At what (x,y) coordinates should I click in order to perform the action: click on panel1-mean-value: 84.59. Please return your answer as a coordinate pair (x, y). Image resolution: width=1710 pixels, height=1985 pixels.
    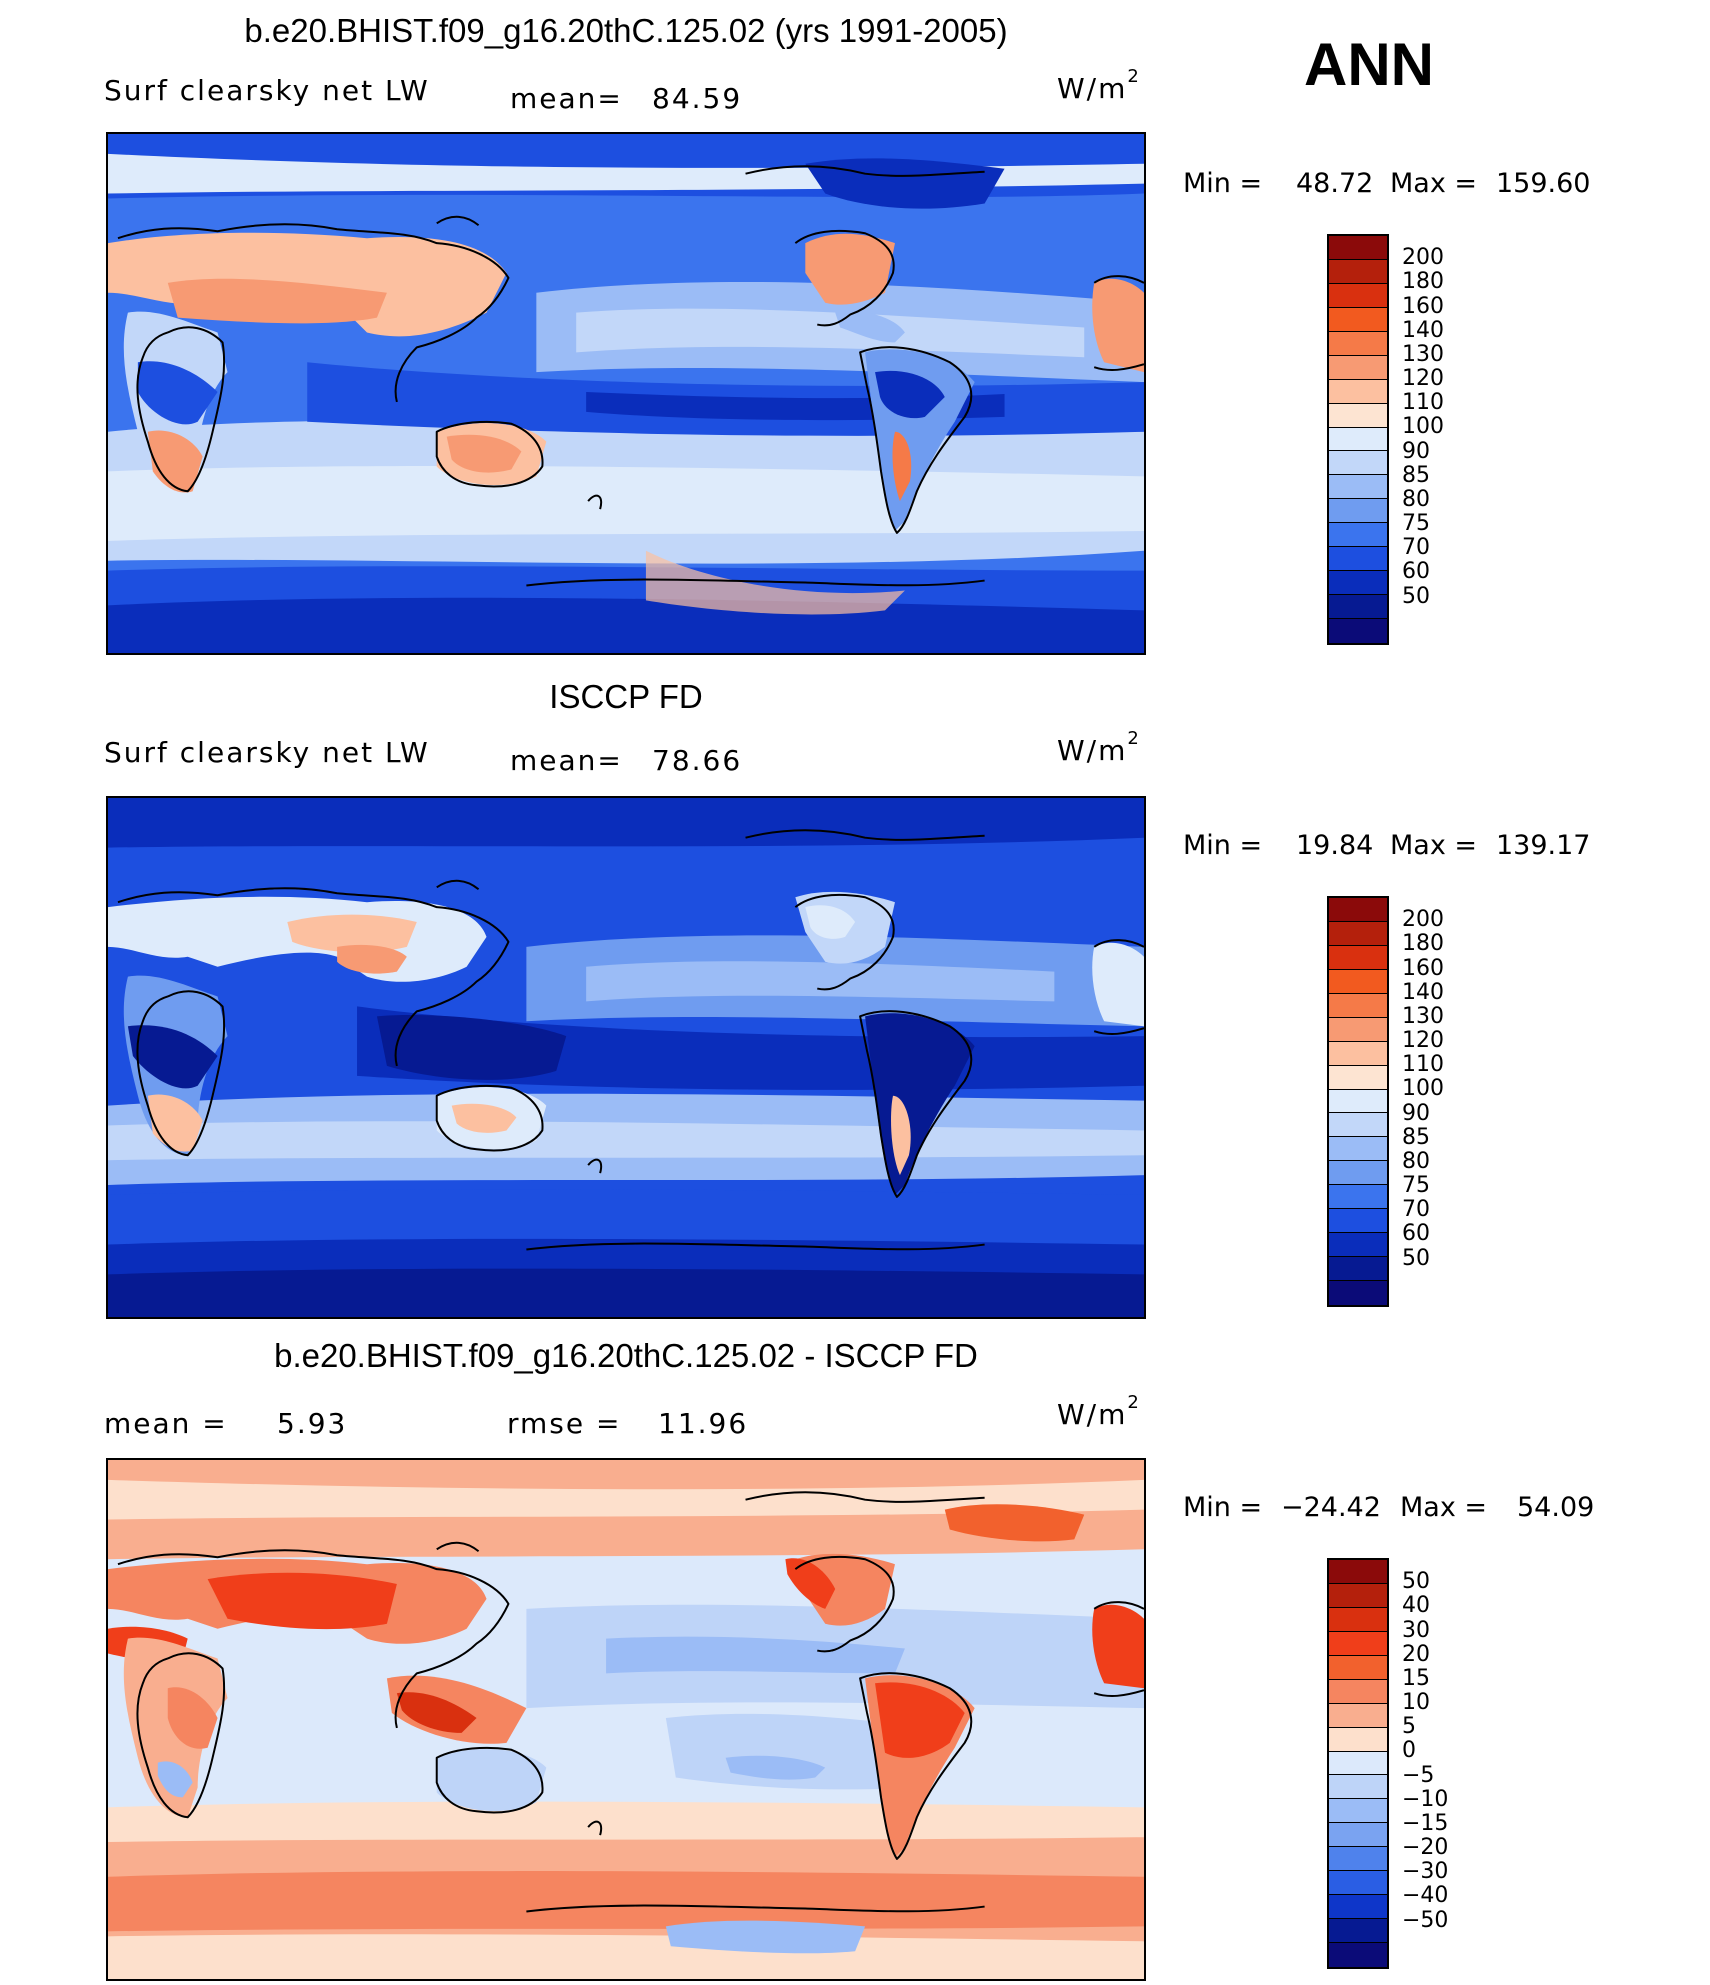
    Looking at the image, I should click on (697, 98).